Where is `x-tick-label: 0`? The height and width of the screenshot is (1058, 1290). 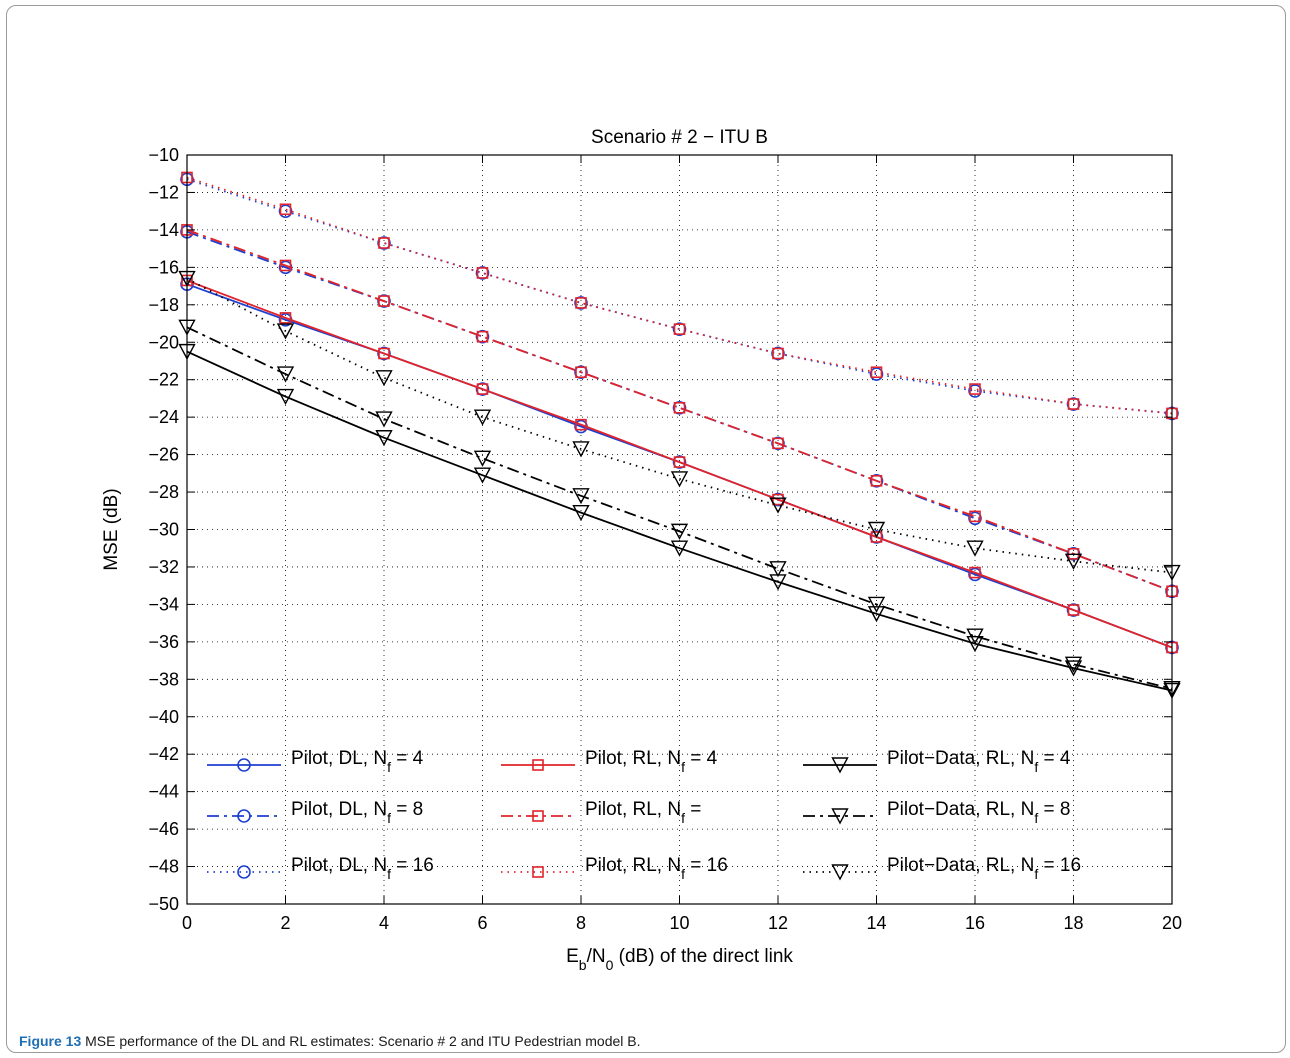 x-tick-label: 0 is located at coordinates (187, 923).